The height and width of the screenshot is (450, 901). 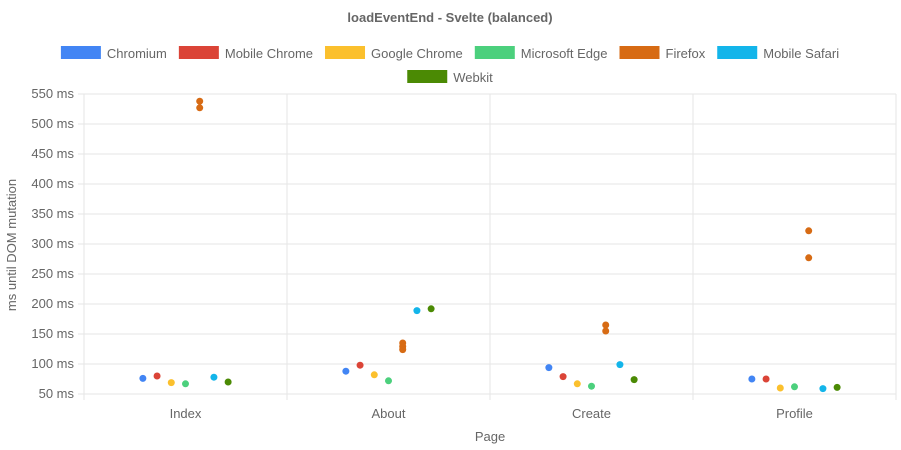 I want to click on x-tick-label: About, so click(x=389, y=413).